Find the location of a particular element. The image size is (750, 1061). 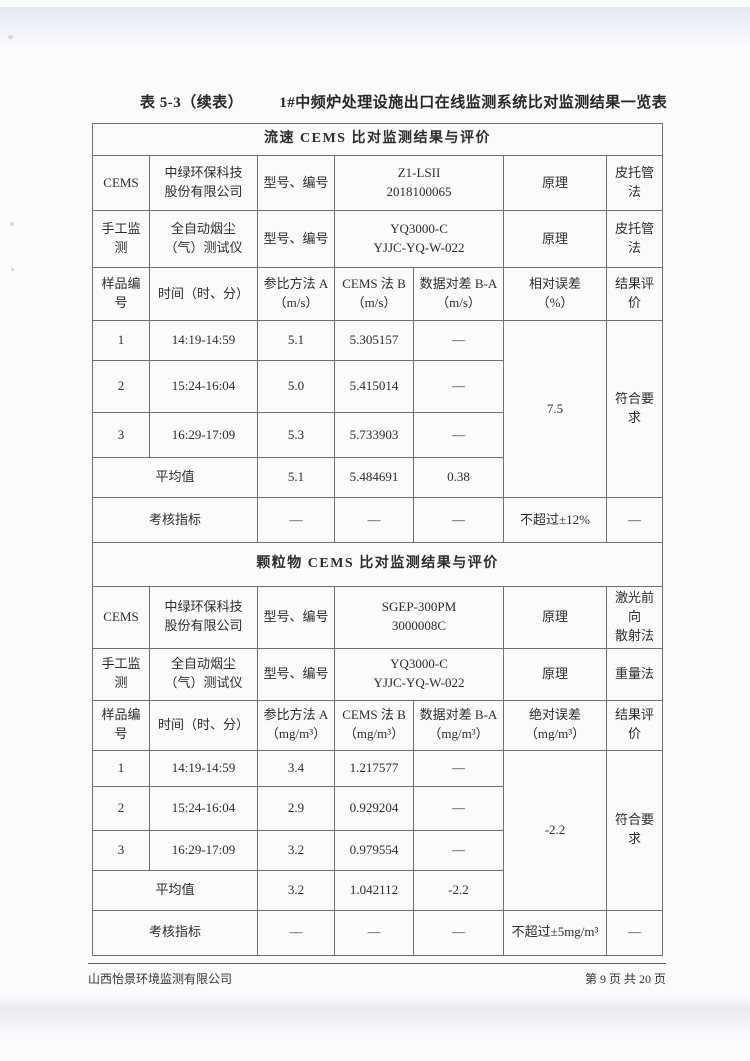

device-type-cell: 手工监测 is located at coordinates (121, 239).